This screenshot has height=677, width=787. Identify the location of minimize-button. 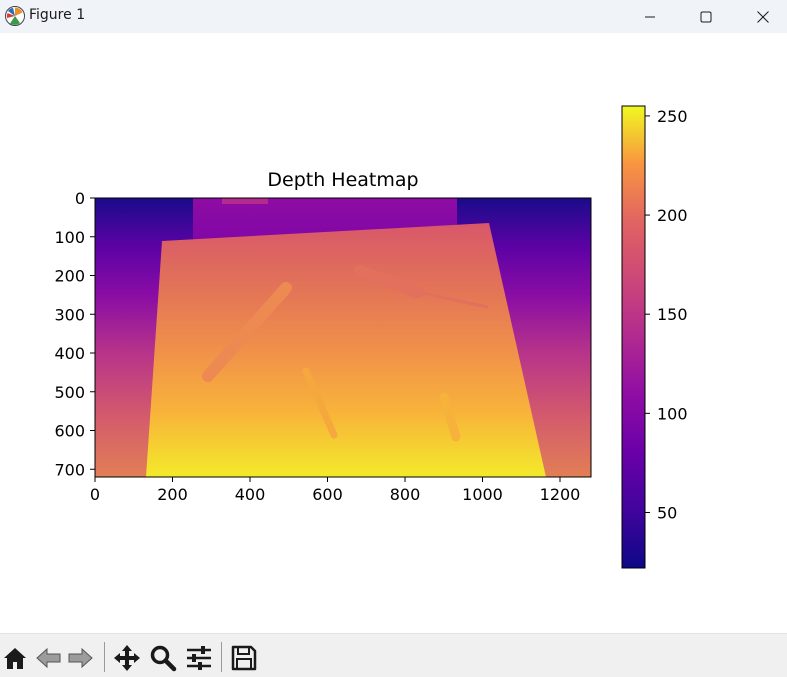
(650, 16).